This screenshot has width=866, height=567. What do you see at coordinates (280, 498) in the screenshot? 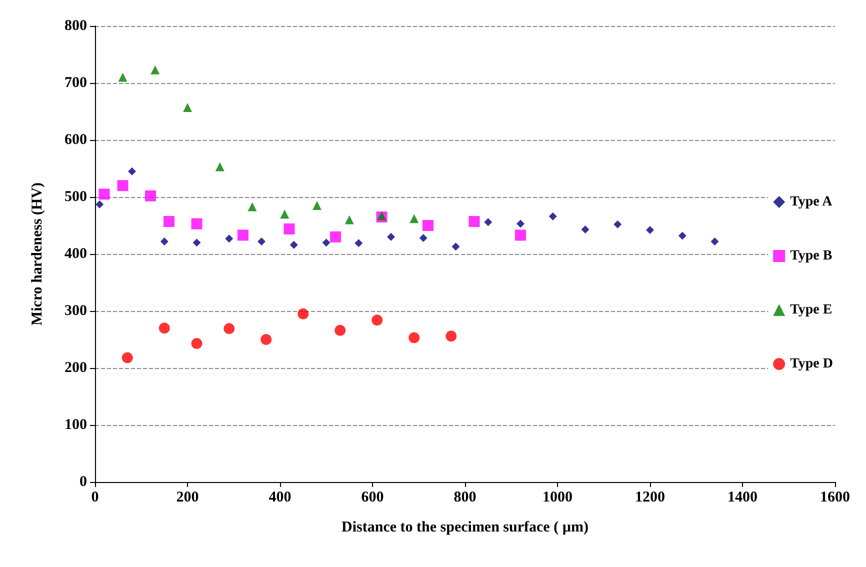
I see `x-tick-label: 400` at bounding box center [280, 498].